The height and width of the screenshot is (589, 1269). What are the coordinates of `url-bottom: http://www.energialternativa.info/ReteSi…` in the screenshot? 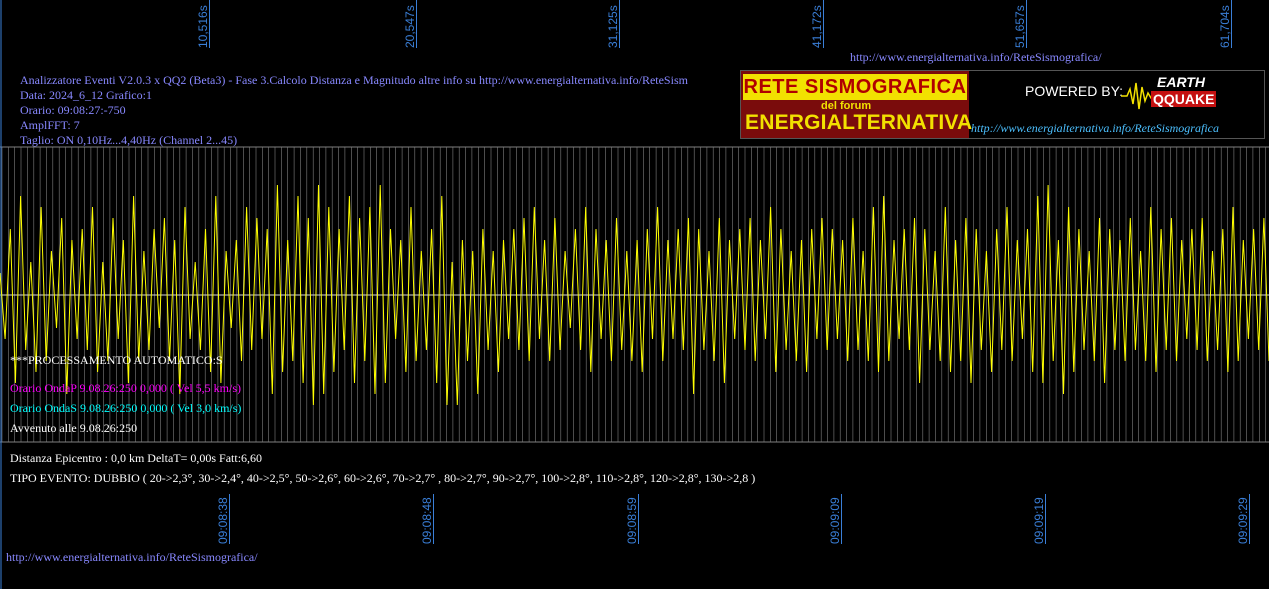 It's located at (132, 557).